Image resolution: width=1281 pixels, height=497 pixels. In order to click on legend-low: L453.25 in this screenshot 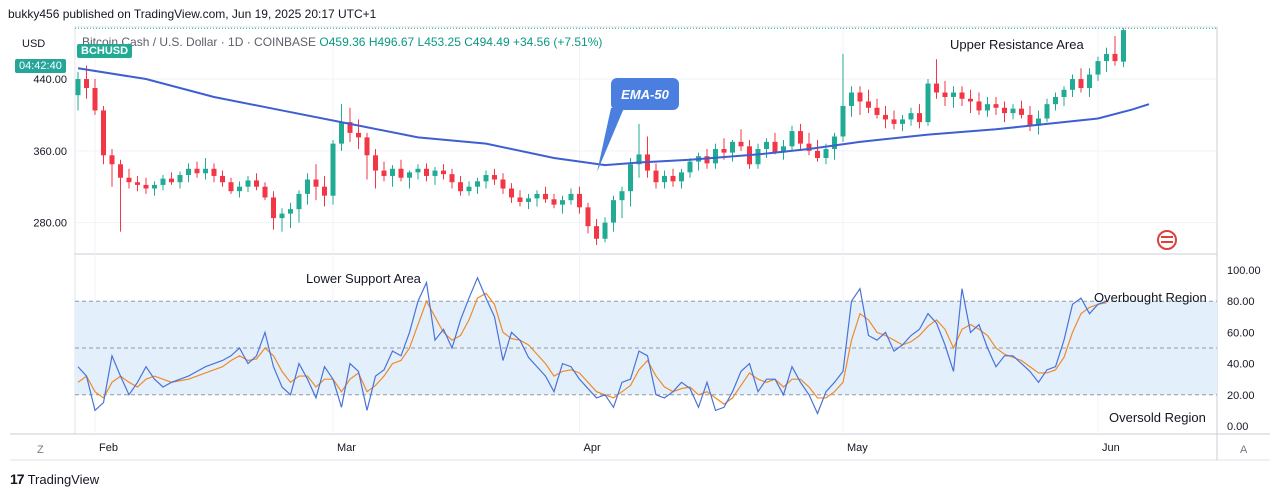, I will do `click(439, 42)`.